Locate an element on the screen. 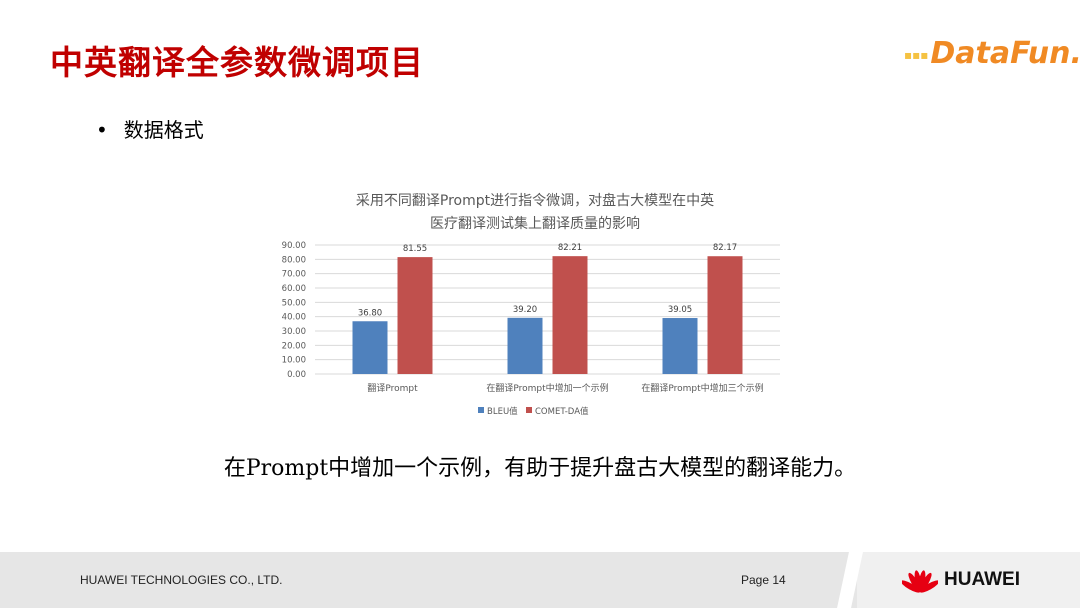 The image size is (1080, 608). y-tick-label: 80.00 is located at coordinates (294, 260).